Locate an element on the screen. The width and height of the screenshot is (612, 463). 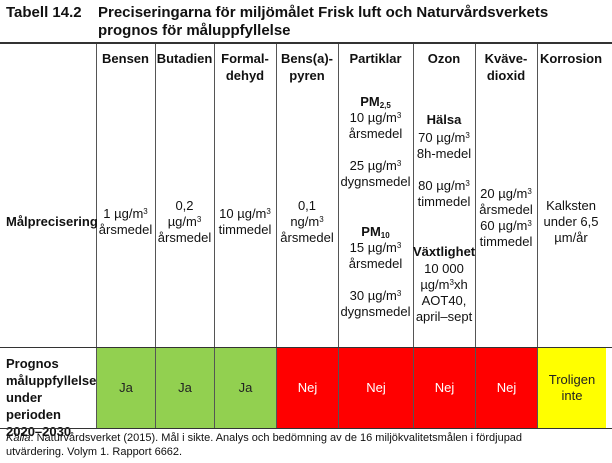
prognos-kvavedioxid: Nej is located at coordinates (506, 388).